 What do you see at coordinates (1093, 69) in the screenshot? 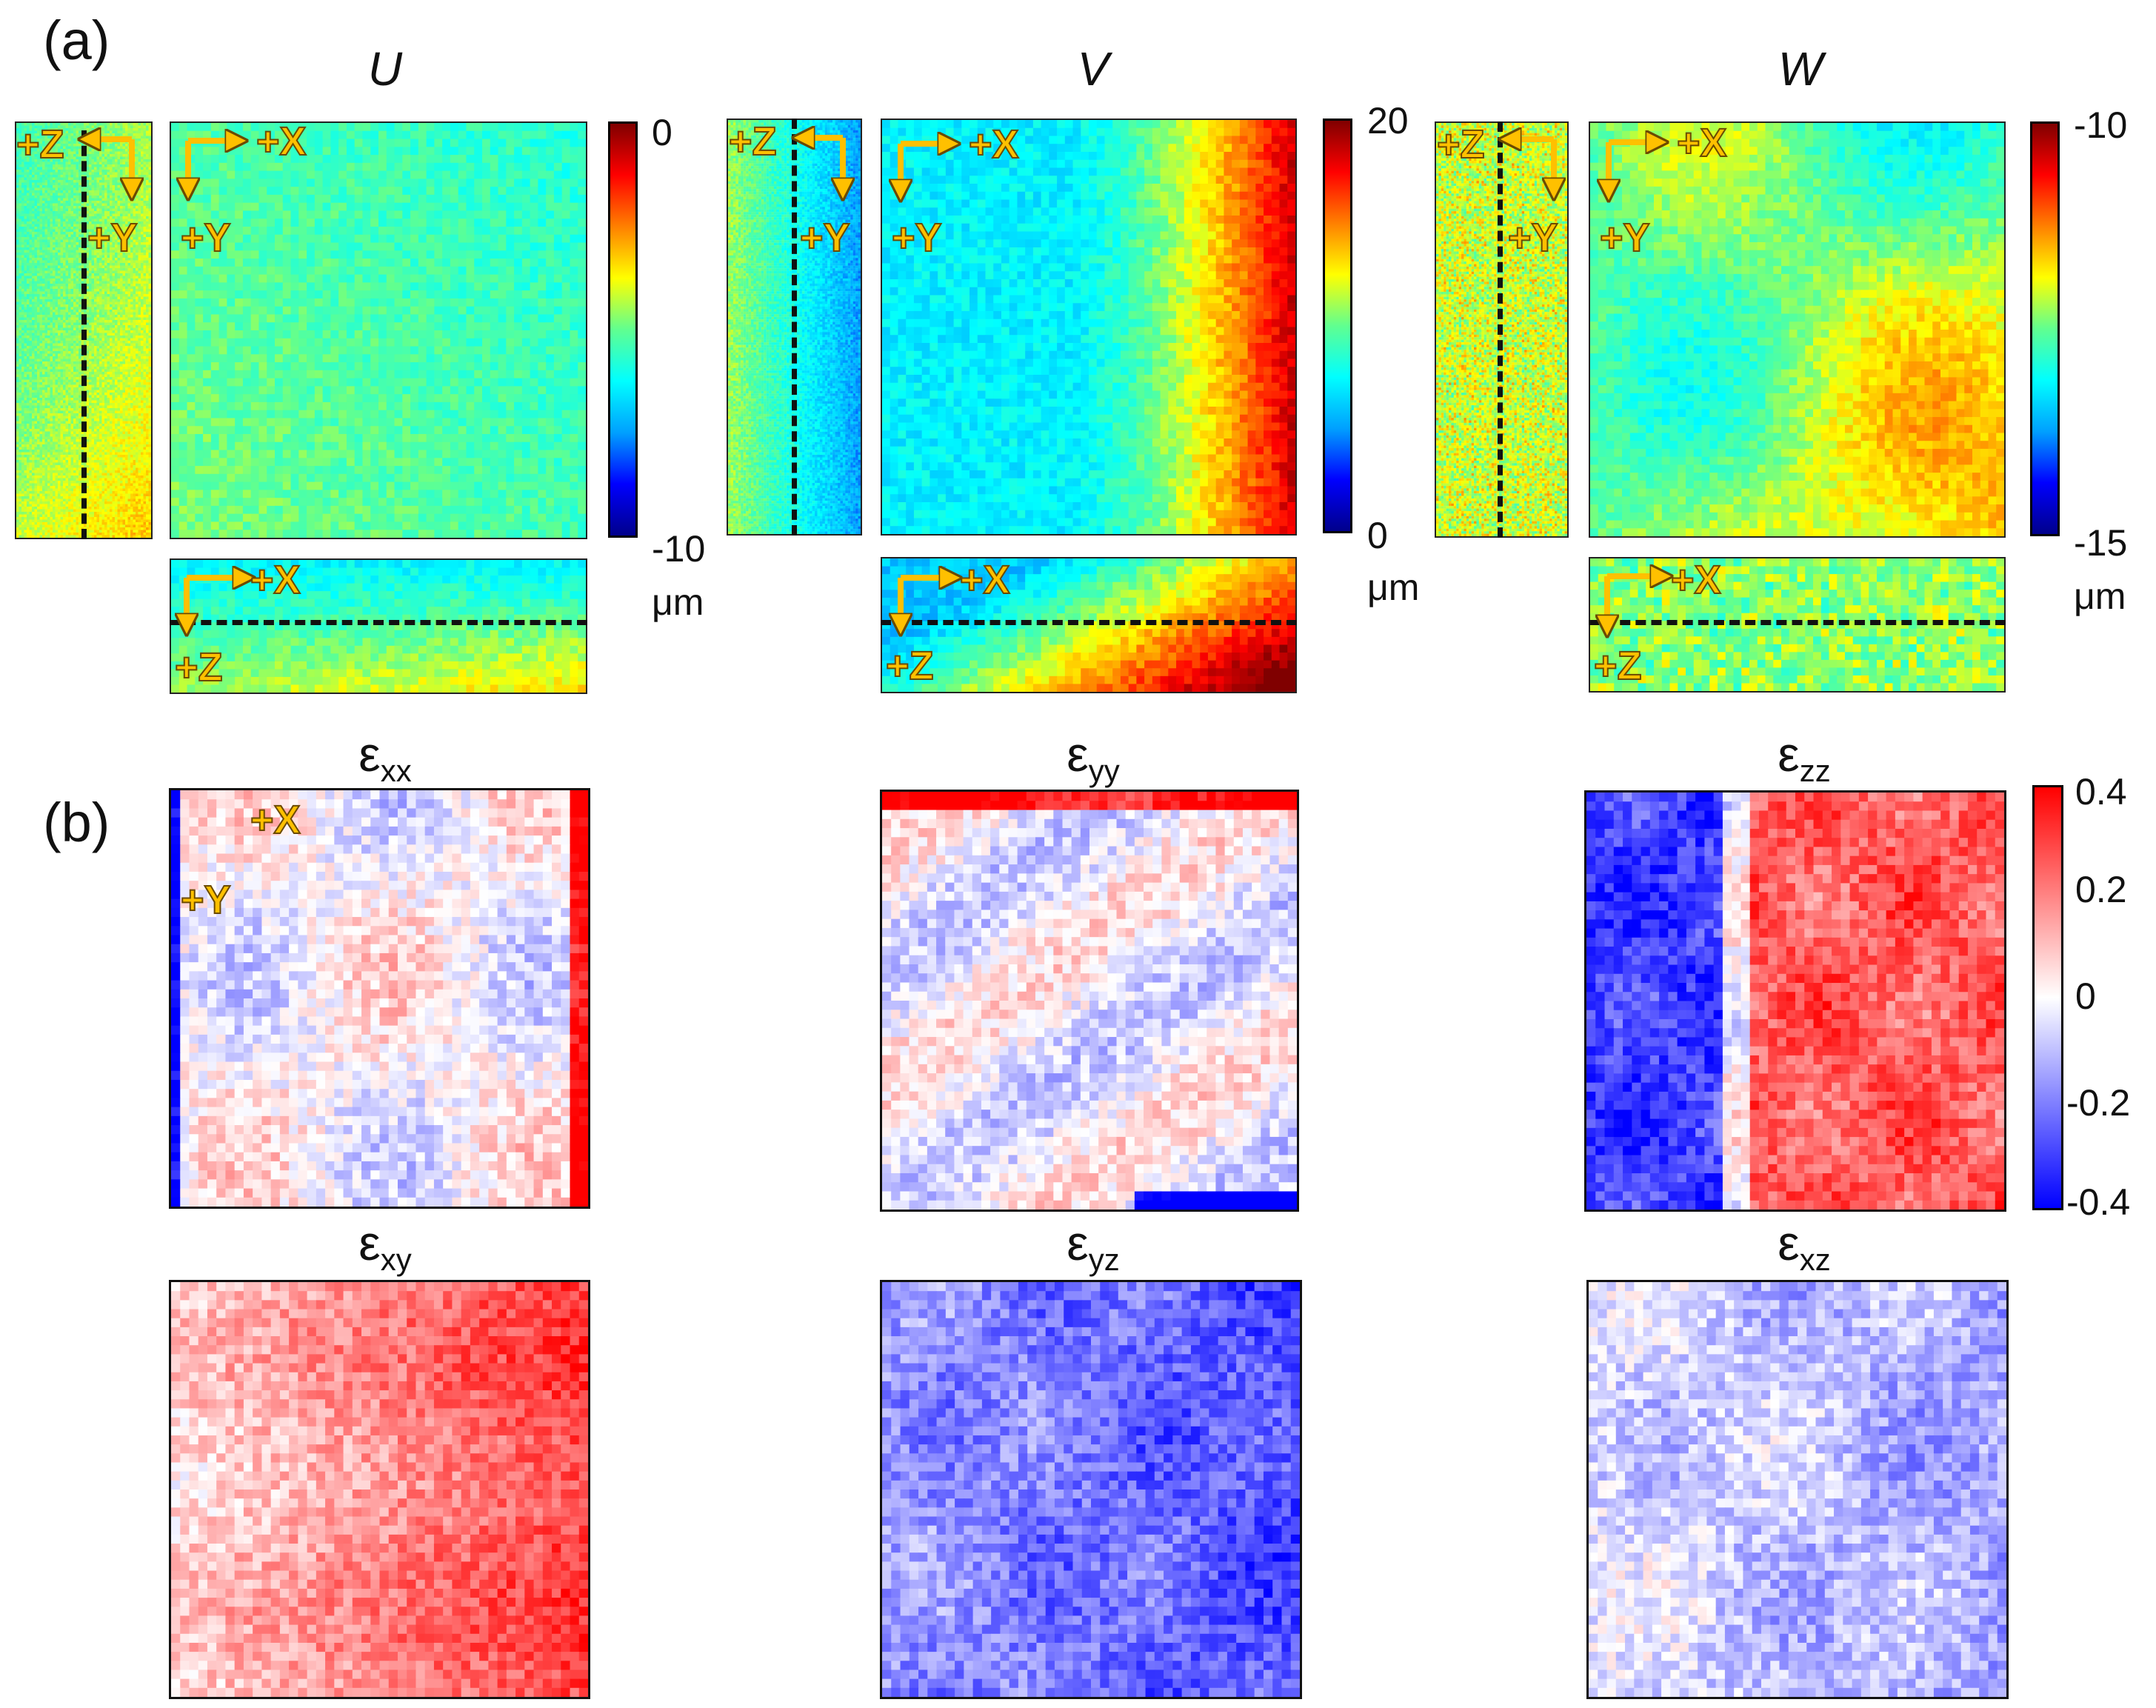
I see `title-v: V` at bounding box center [1093, 69].